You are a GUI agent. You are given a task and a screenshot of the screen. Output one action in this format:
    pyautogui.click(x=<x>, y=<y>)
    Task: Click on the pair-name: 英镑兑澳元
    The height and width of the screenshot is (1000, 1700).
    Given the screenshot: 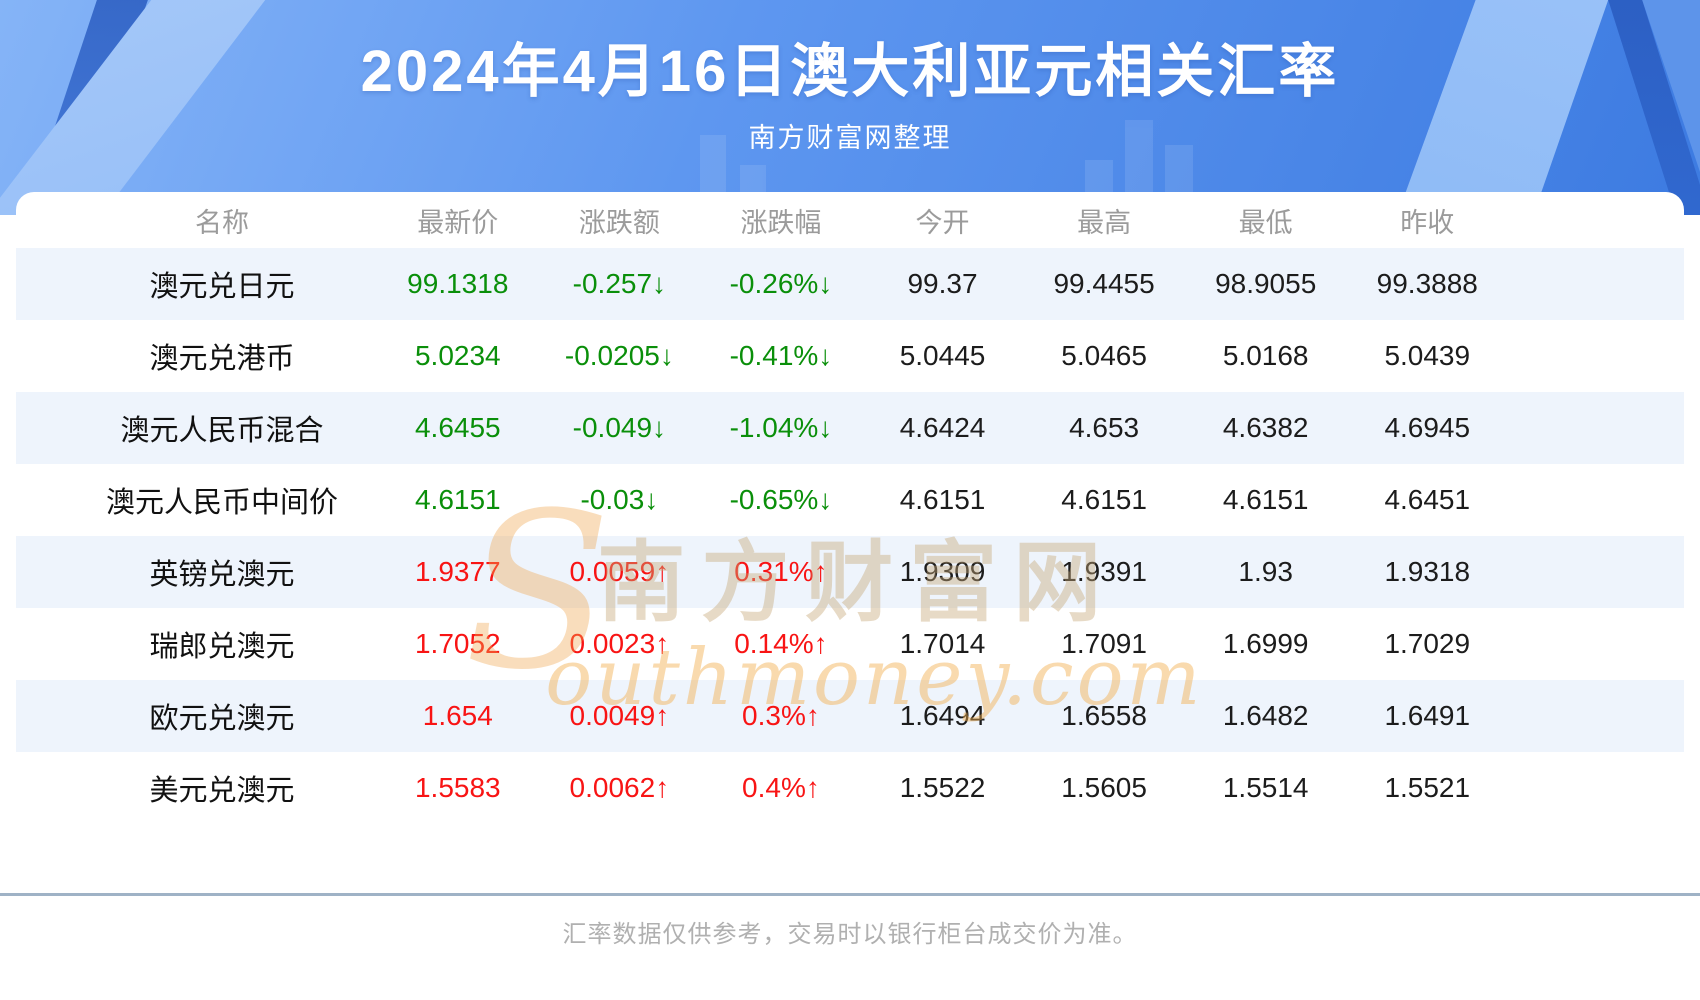 What is the action you would take?
    pyautogui.click(x=222, y=575)
    